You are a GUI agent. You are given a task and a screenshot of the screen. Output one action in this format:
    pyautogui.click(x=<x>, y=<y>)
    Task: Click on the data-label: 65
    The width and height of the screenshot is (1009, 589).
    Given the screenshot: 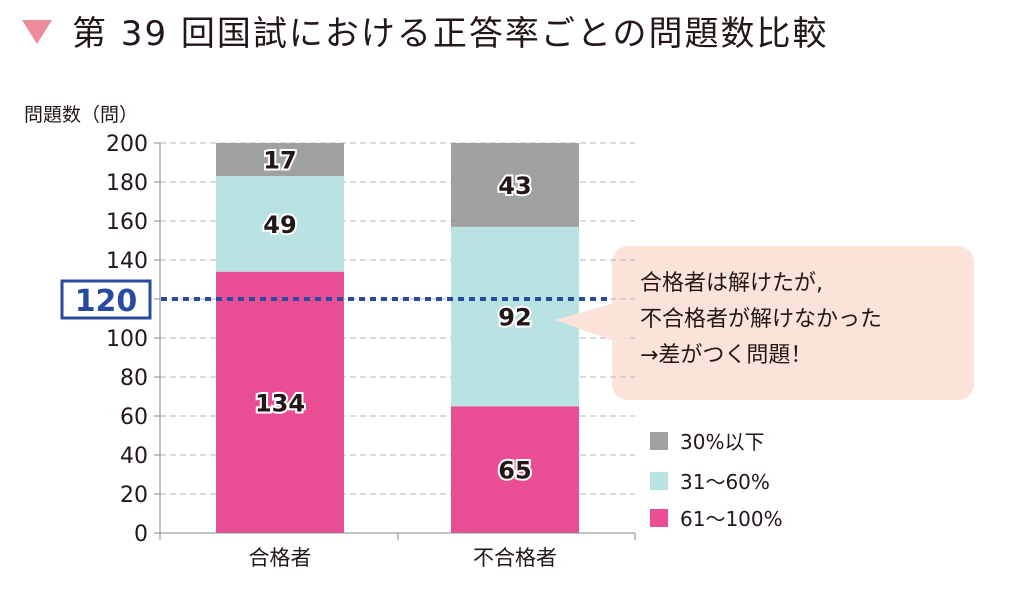 What is the action you would take?
    pyautogui.click(x=514, y=471)
    